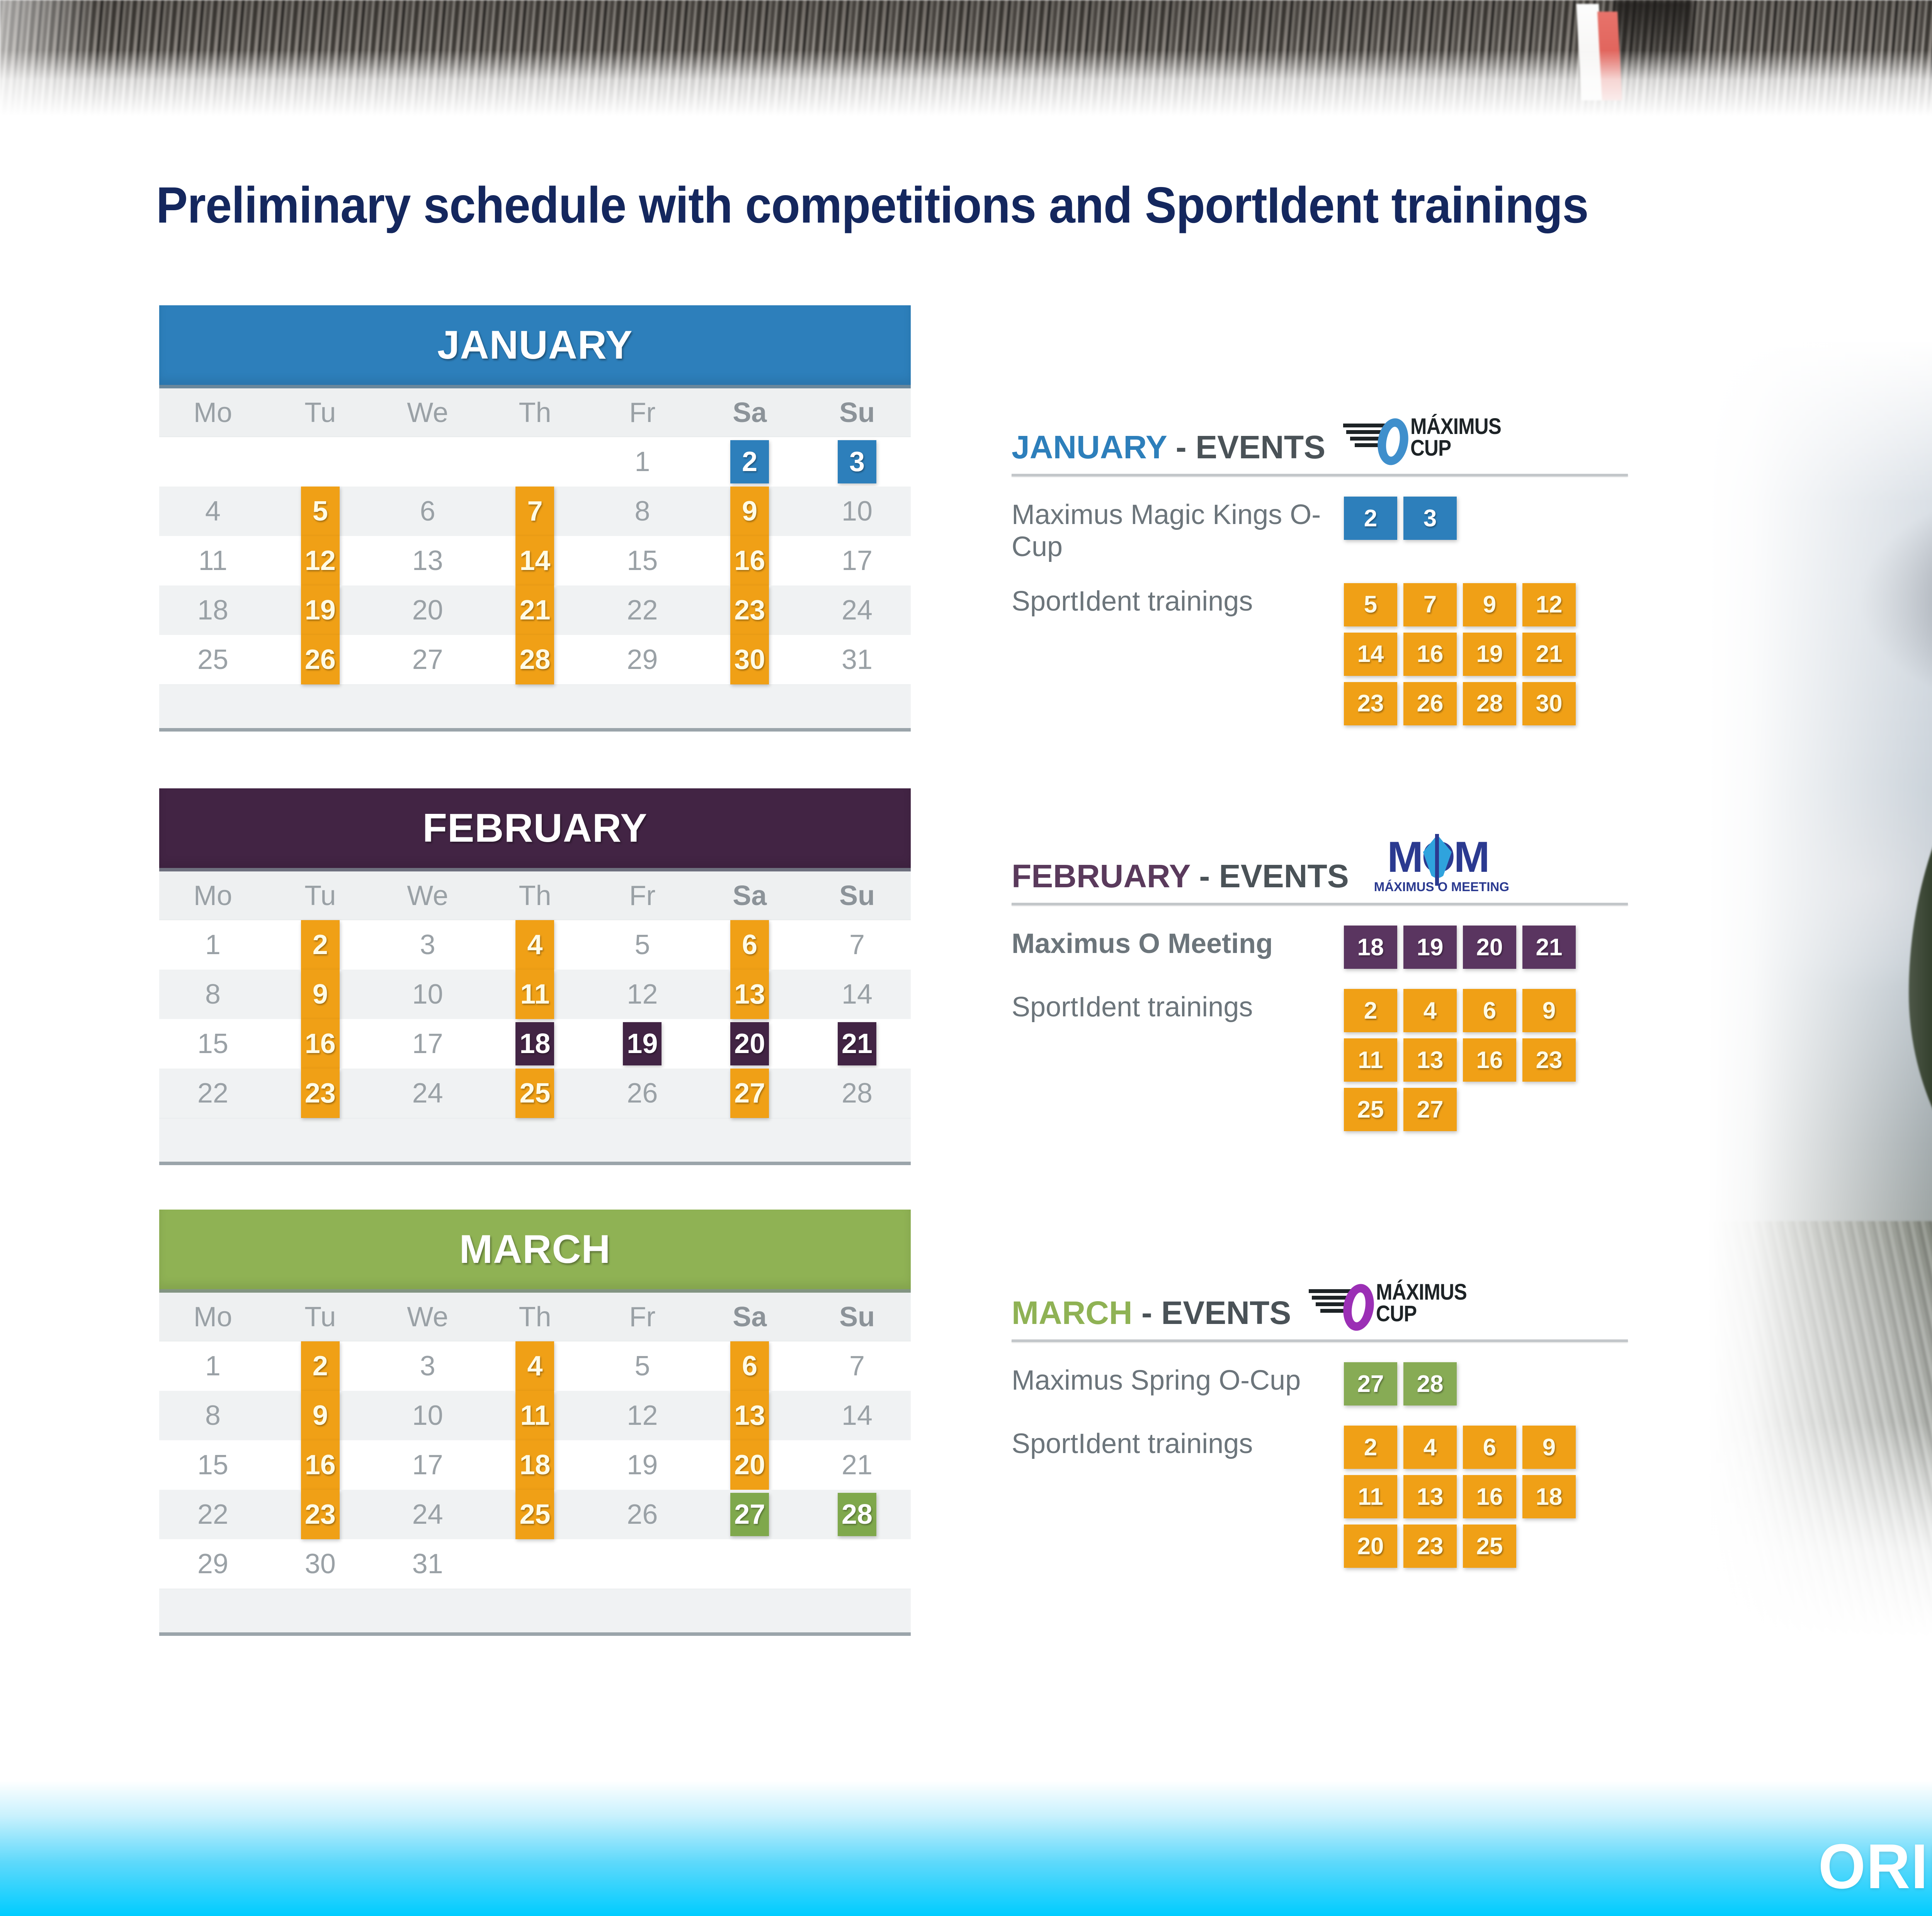 The image size is (1932, 1916). I want to click on day-cell: 6, so click(749, 1366).